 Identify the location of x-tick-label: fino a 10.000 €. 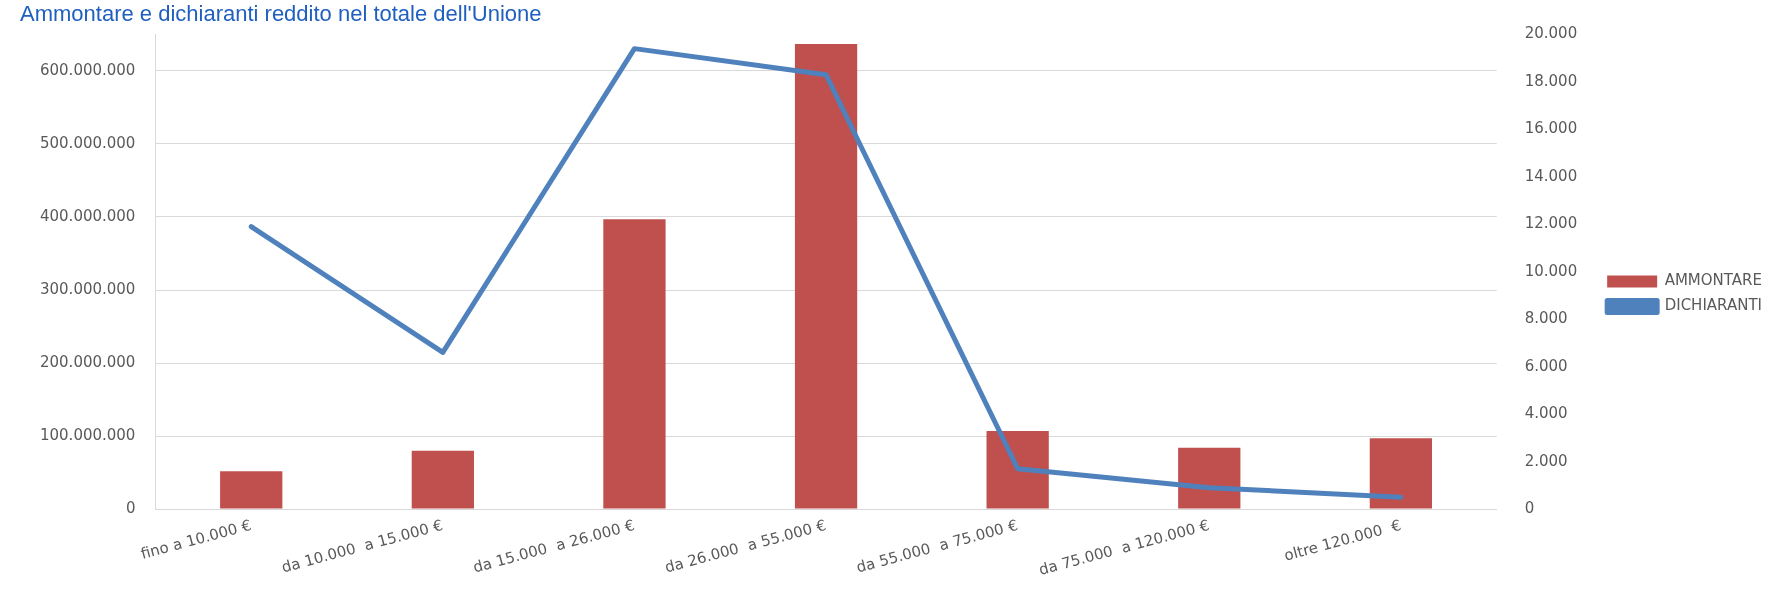
(196, 539).